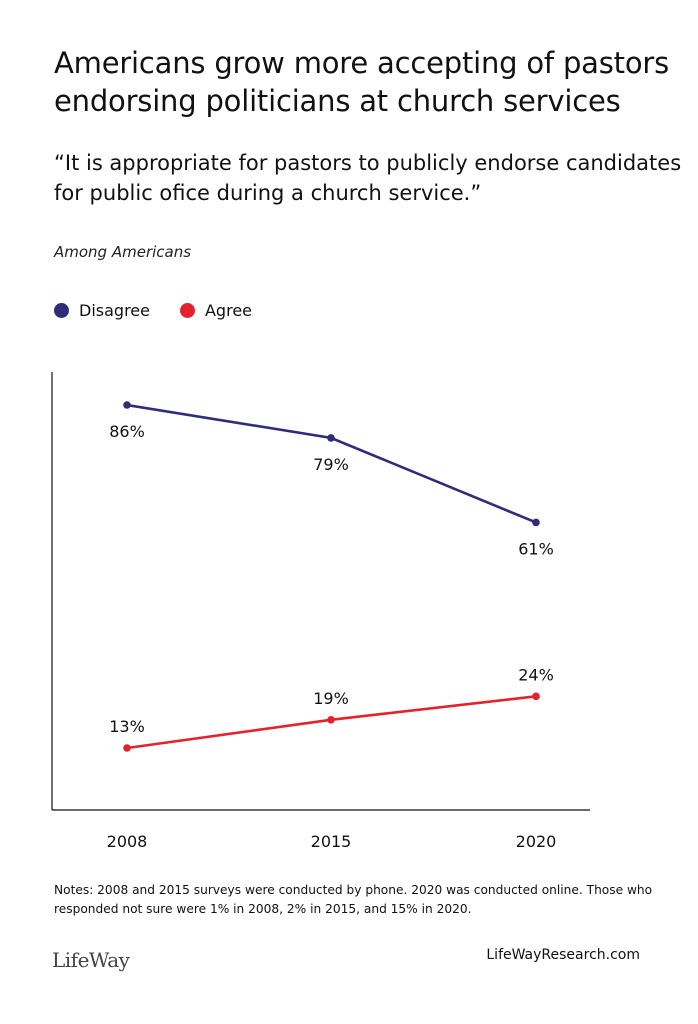 This screenshot has width=698, height=1024. Describe the element at coordinates (536, 696) in the screenshot. I see `point-agree-2020` at that location.